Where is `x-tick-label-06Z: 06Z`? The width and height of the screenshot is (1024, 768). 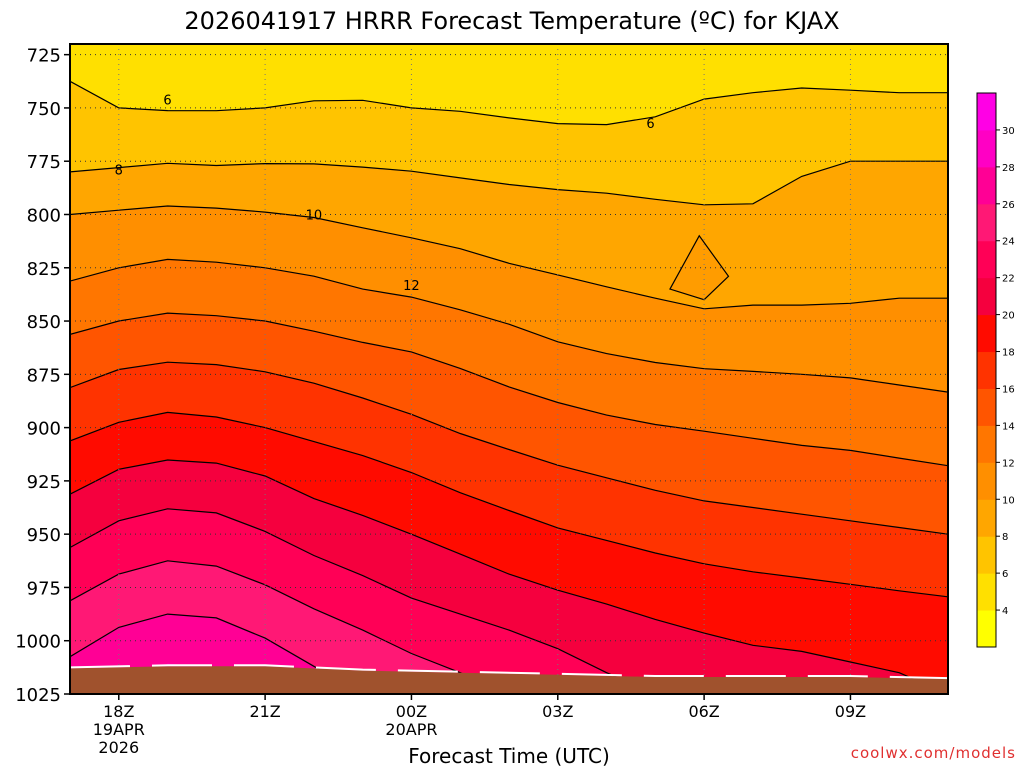 x-tick-label-06Z: 06Z is located at coordinates (703, 711).